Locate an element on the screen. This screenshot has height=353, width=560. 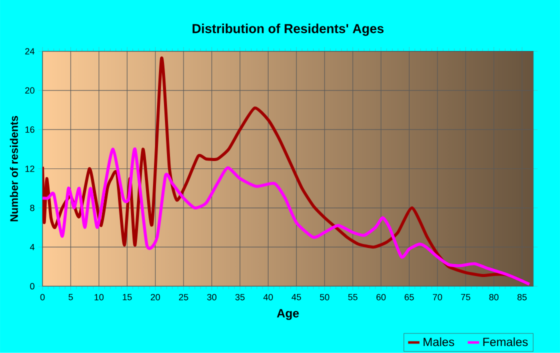
x-tick-label: 25 is located at coordinates (183, 297).